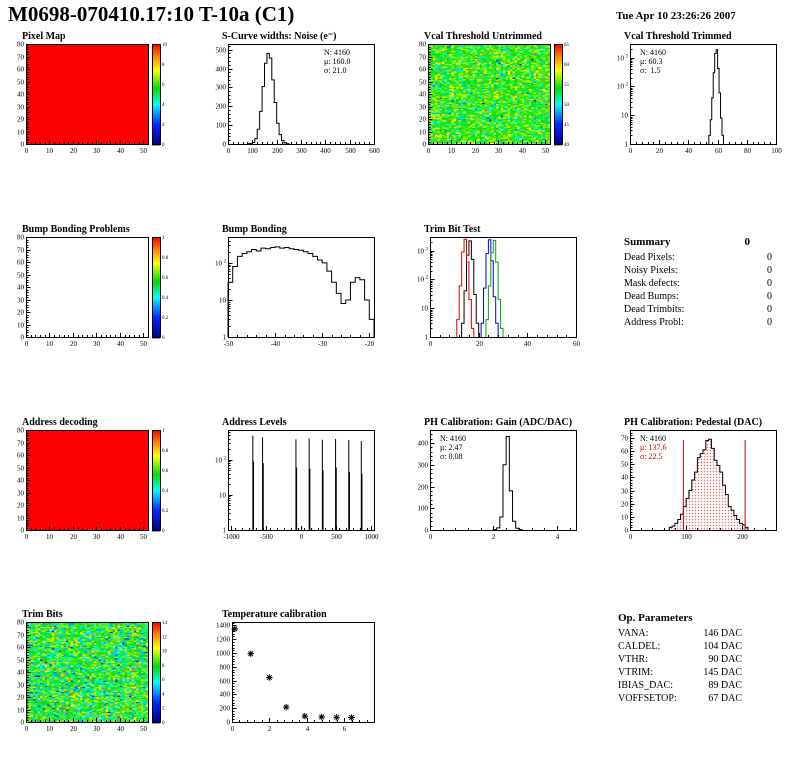  I want to click on trim-bit-test-plot, so click(496, 309).